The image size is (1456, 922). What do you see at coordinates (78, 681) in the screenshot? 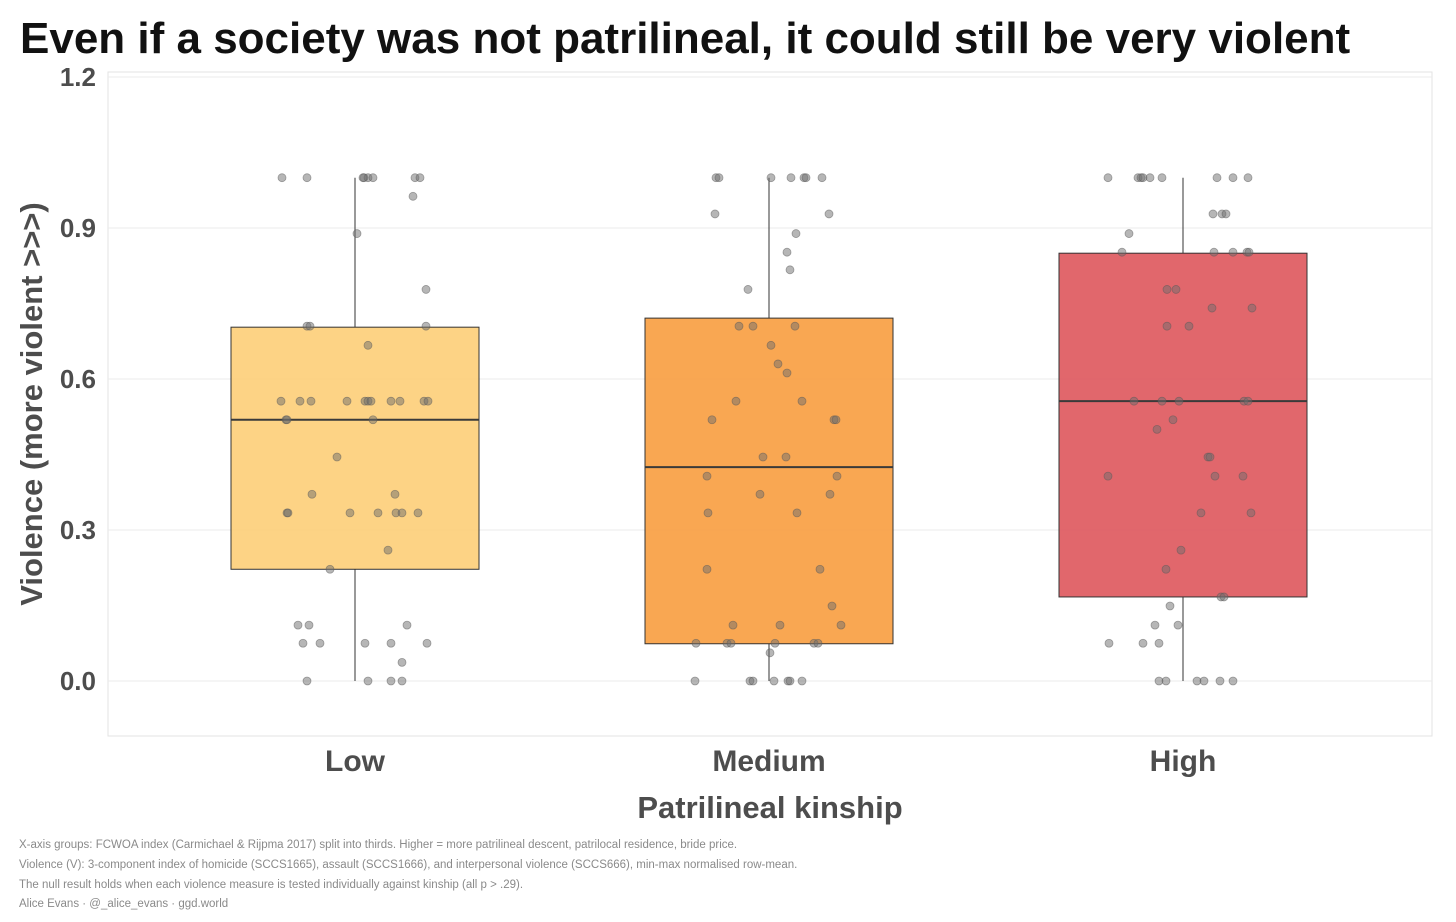
I see `y-tick-label: 0.0` at bounding box center [78, 681].